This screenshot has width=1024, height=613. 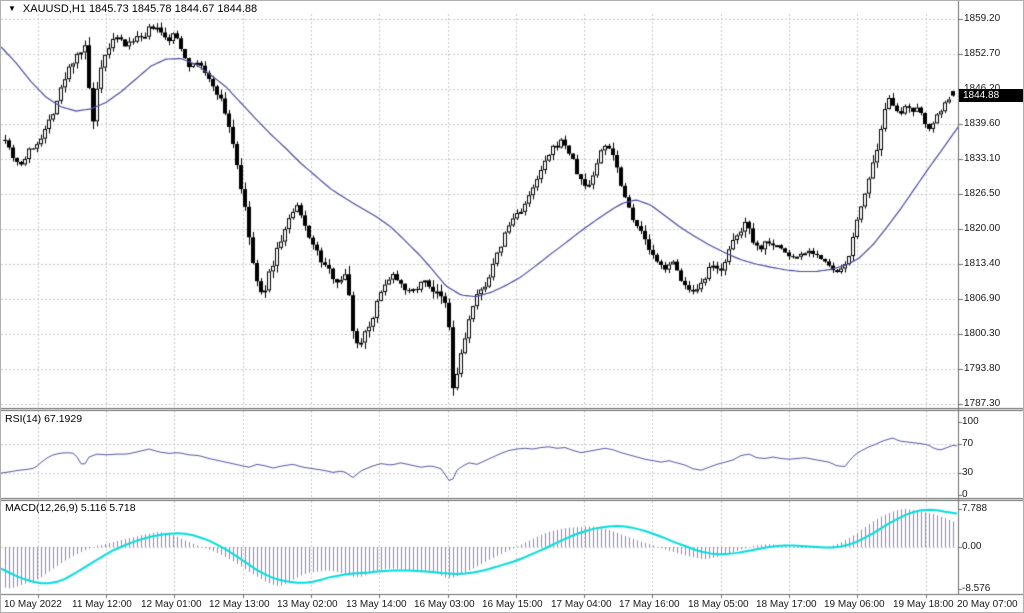 I want to click on time-axis-label: 12 May 01:00, so click(x=171, y=604).